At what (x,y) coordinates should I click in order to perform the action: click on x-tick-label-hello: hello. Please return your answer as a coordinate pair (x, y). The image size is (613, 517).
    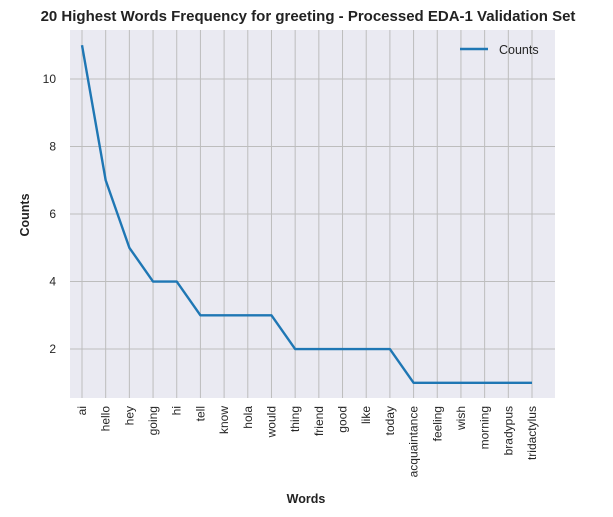
    Looking at the image, I should click on (106, 419).